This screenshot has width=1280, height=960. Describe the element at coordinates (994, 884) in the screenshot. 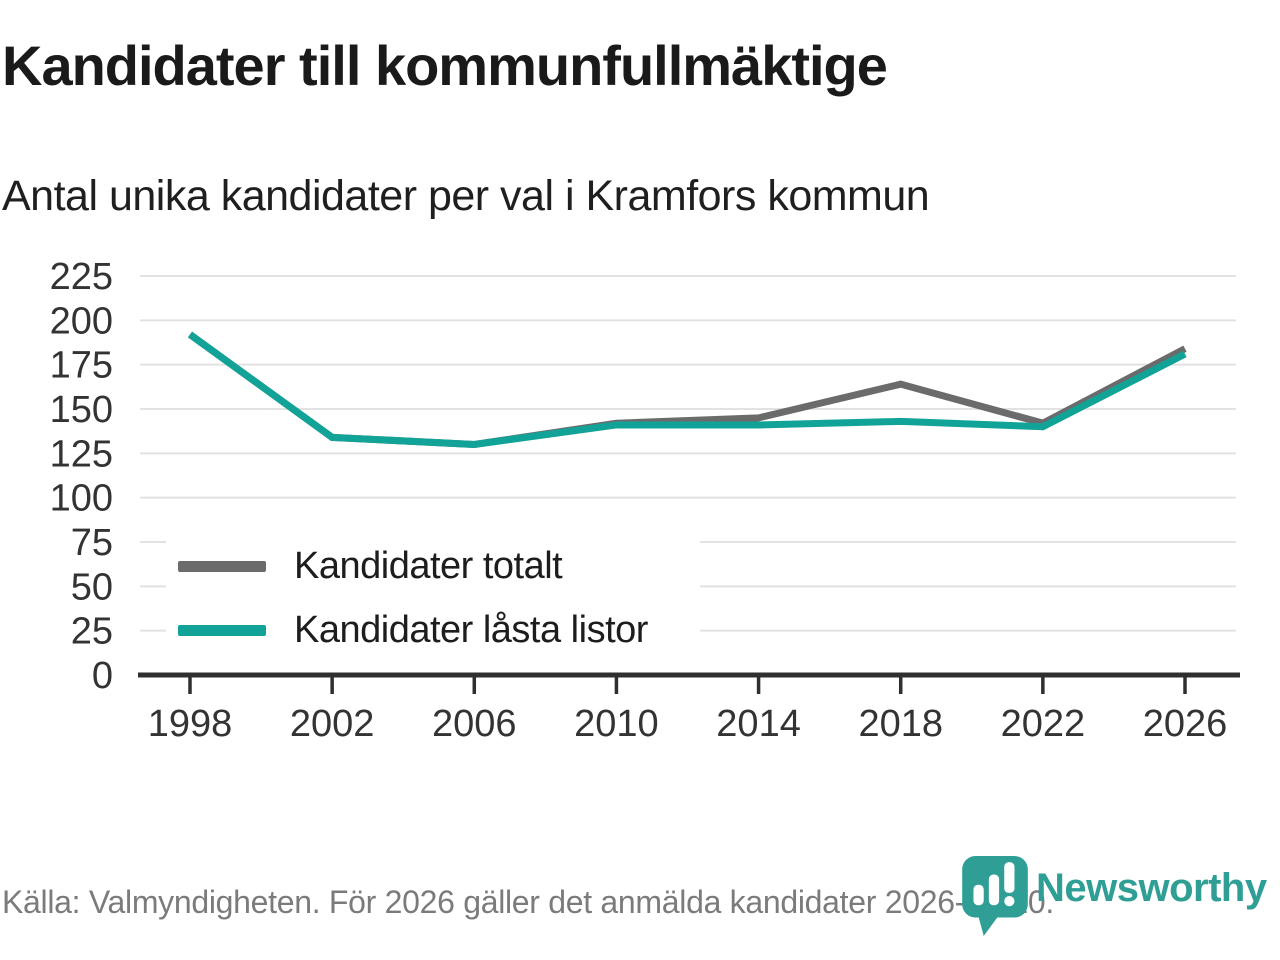

I see `bar-chart-exclamation-icon` at that location.